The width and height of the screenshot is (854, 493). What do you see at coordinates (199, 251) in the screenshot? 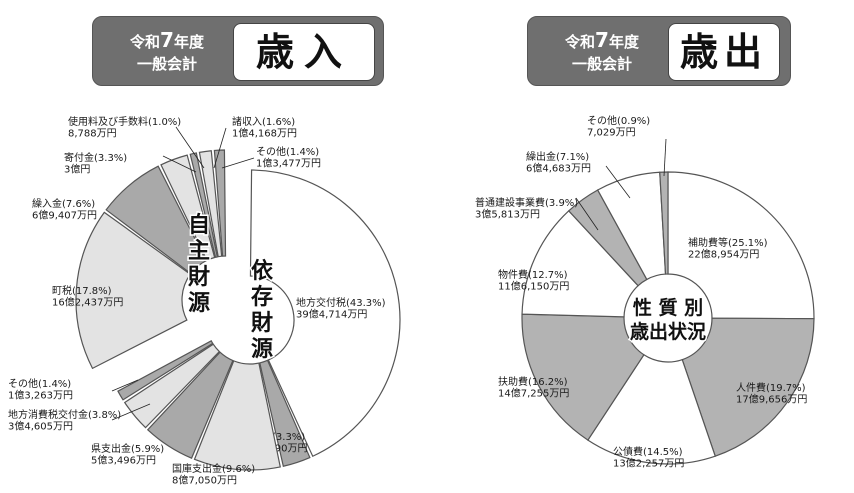
I see `revenue-group-label-char: 主` at bounding box center [199, 251].